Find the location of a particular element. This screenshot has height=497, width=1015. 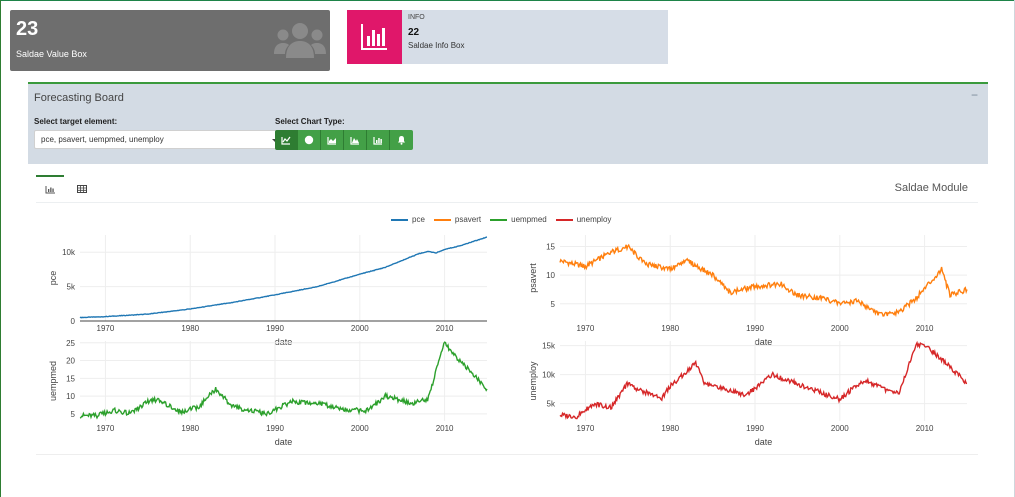

info-box-icon-area is located at coordinates (374, 37).